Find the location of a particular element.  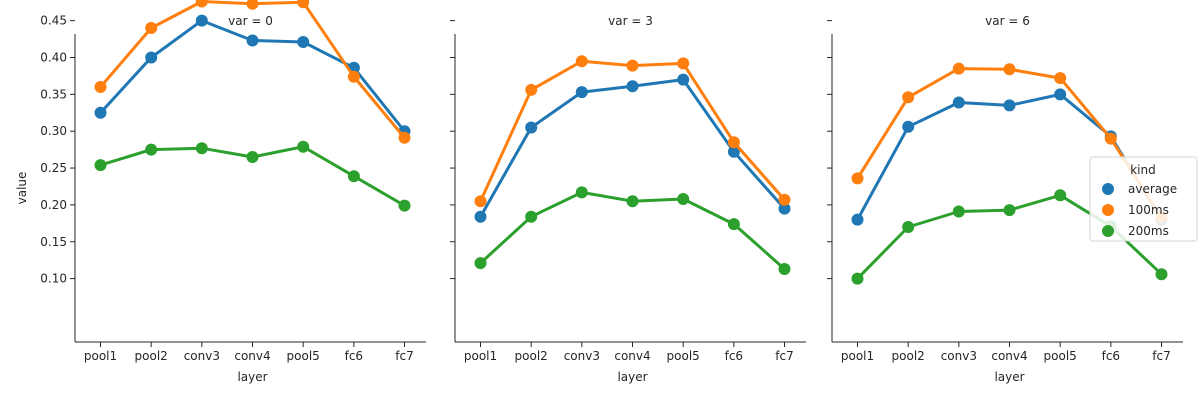

legend: kind average 100ms 200ms is located at coordinates (1143, 199).